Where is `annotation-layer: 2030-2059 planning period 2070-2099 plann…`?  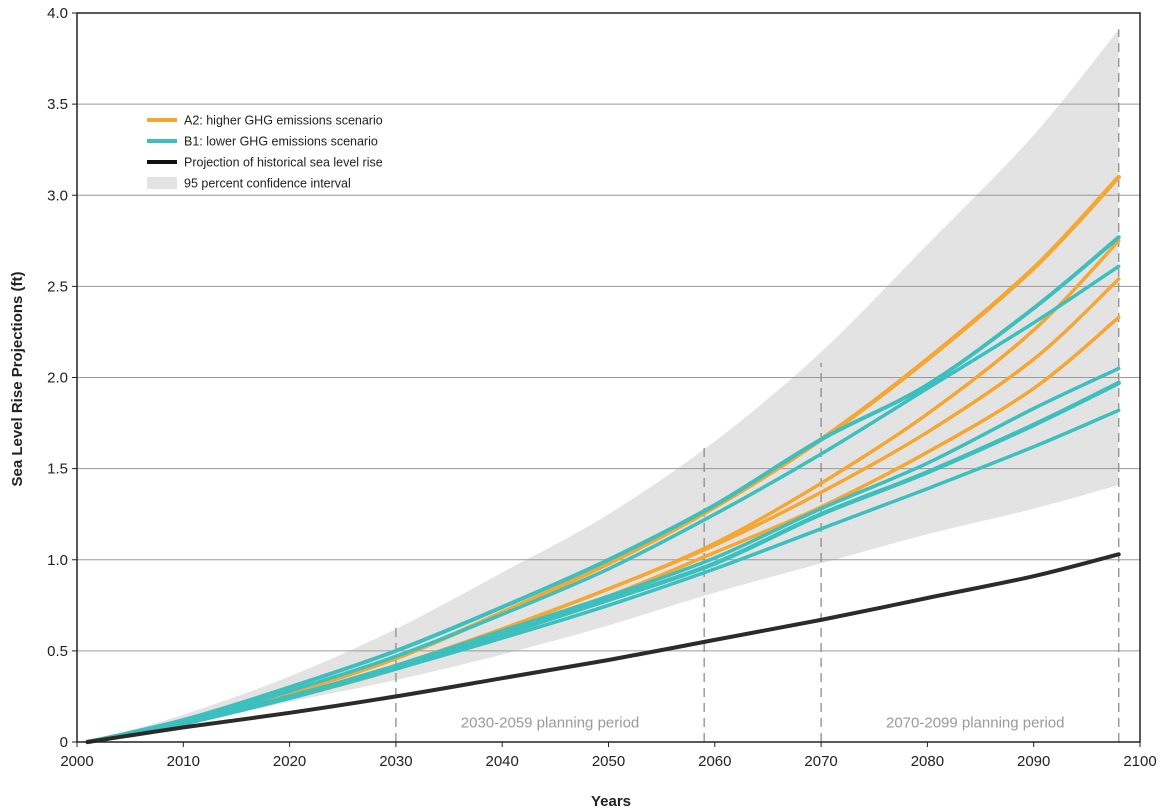 annotation-layer: 2030-2059 planning period 2070-2099 plann… is located at coordinates (763, 722).